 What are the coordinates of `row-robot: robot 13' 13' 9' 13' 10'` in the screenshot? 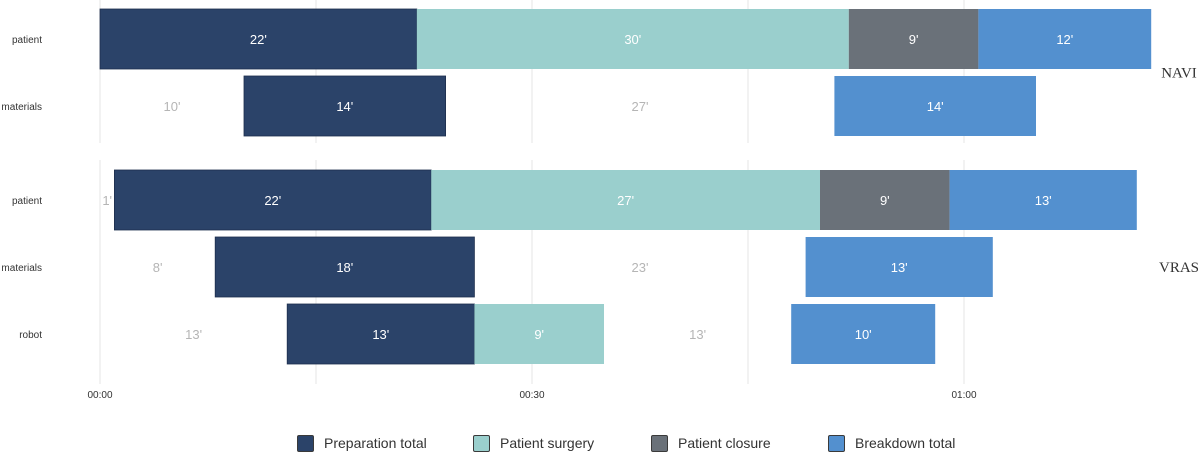 It's located at (477, 334).